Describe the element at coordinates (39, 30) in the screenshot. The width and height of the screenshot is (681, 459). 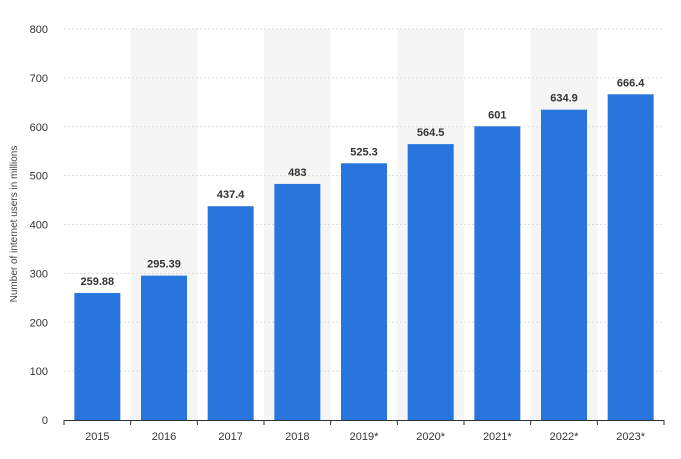
I see `y-tick-label: 800` at that location.